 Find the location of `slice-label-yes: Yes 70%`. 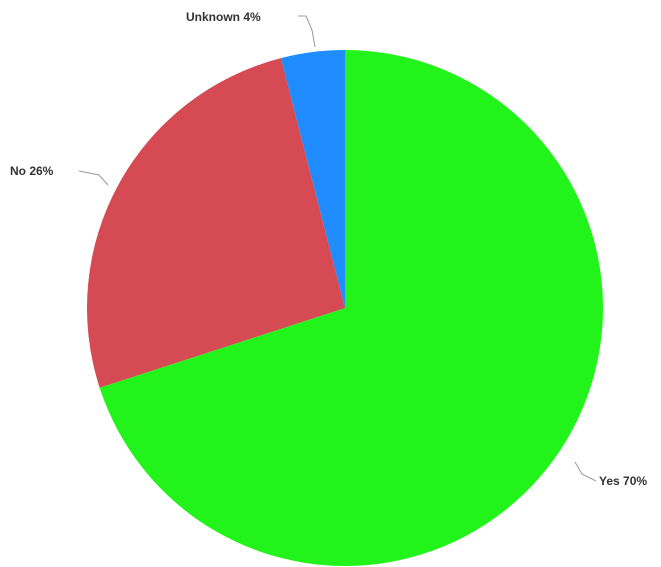

slice-label-yes: Yes 70% is located at coordinates (623, 481).